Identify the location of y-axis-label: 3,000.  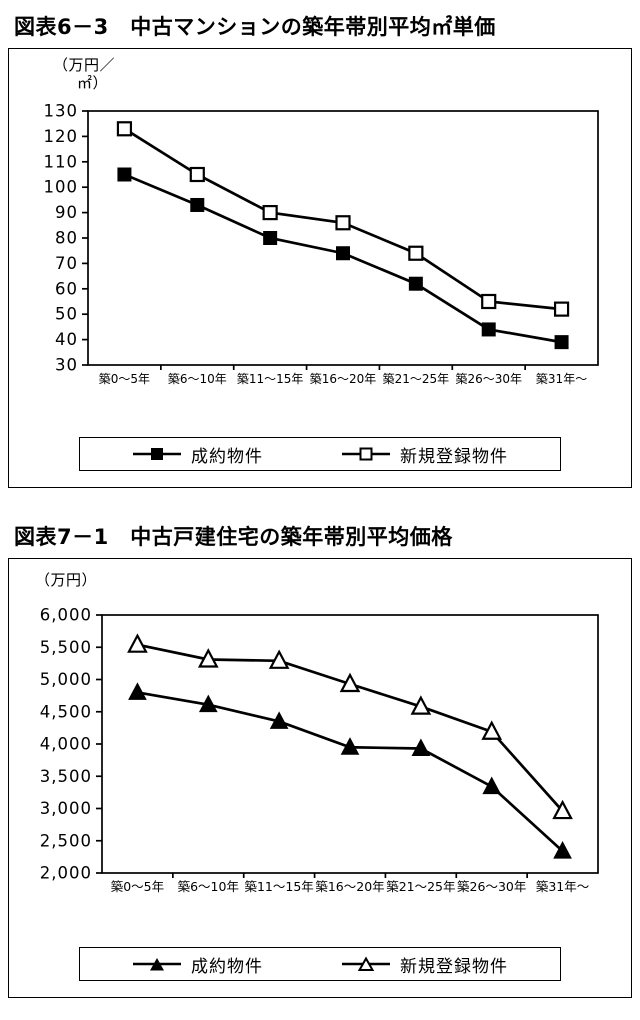
(66, 808).